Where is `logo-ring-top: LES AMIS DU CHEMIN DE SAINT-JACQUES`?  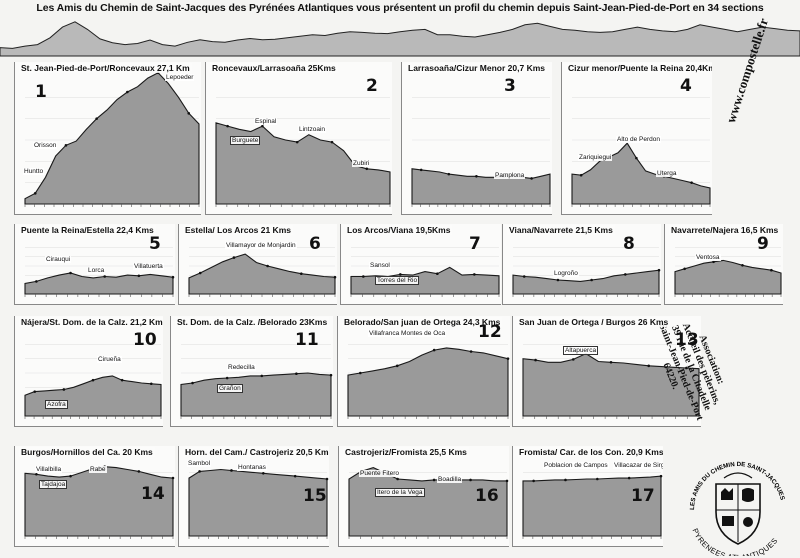
logo-ring-top: LES AMIS DU CHEMIN DE SAINT-JACQUES is located at coordinates (737, 485).